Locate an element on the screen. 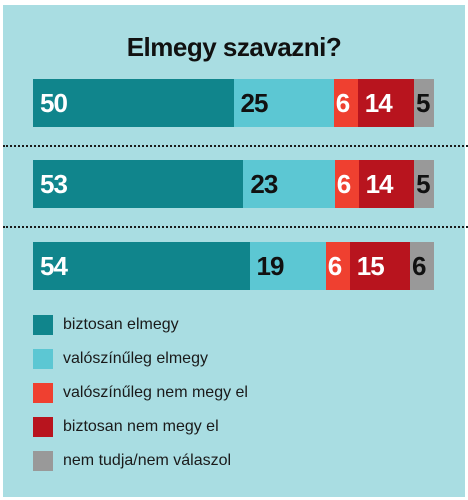 This screenshot has width=468, height=500. bar-row: 50 25 6 14 5 is located at coordinates (233, 103).